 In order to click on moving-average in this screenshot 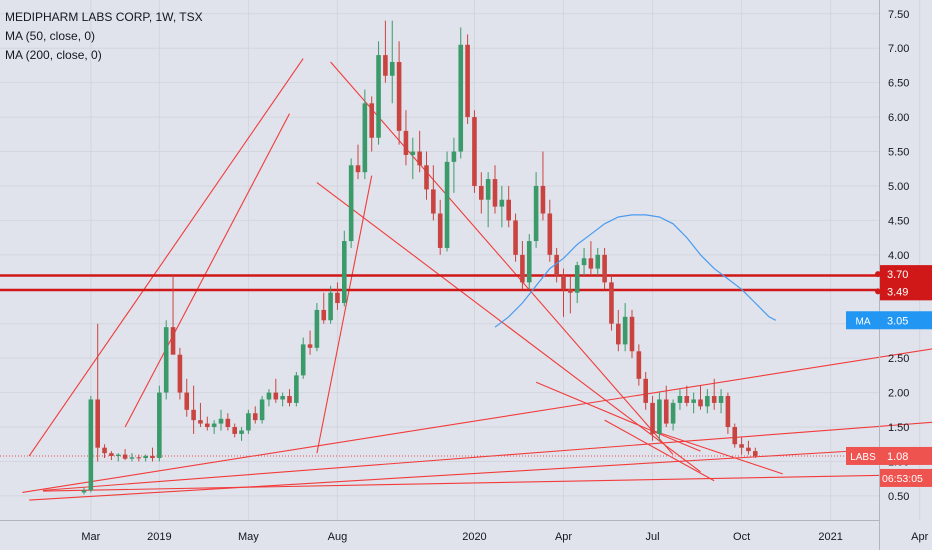, I will do `click(635, 271)`.